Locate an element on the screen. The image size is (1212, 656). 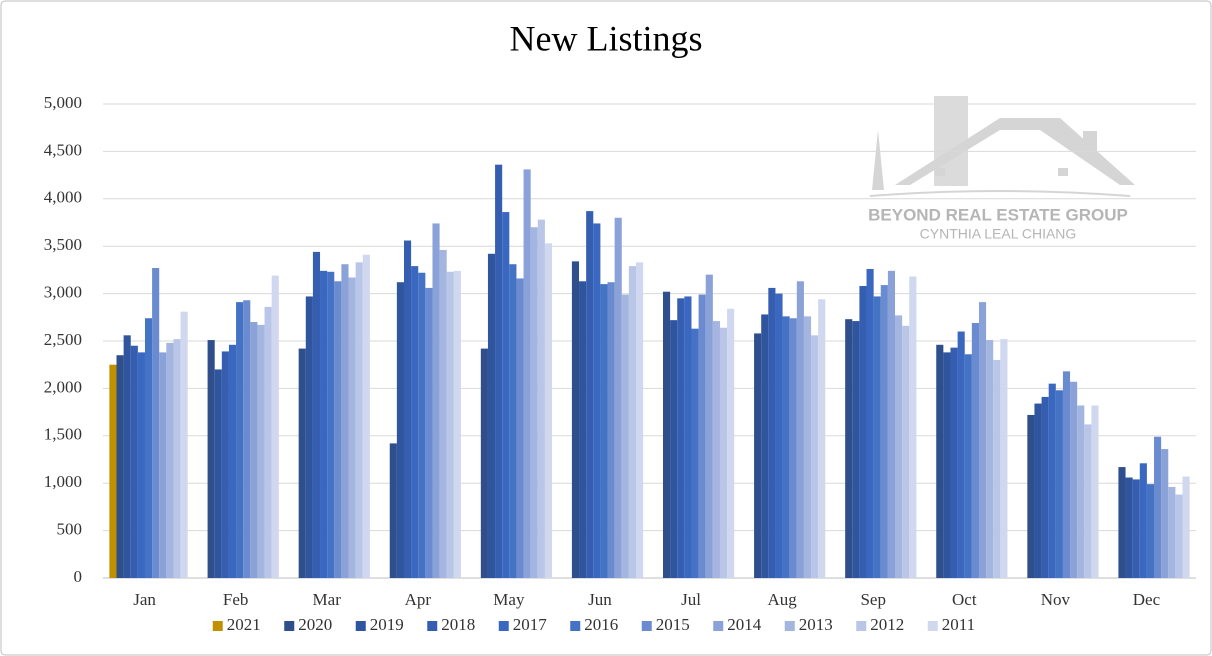
x-tick-label: Oct is located at coordinates (964, 599).